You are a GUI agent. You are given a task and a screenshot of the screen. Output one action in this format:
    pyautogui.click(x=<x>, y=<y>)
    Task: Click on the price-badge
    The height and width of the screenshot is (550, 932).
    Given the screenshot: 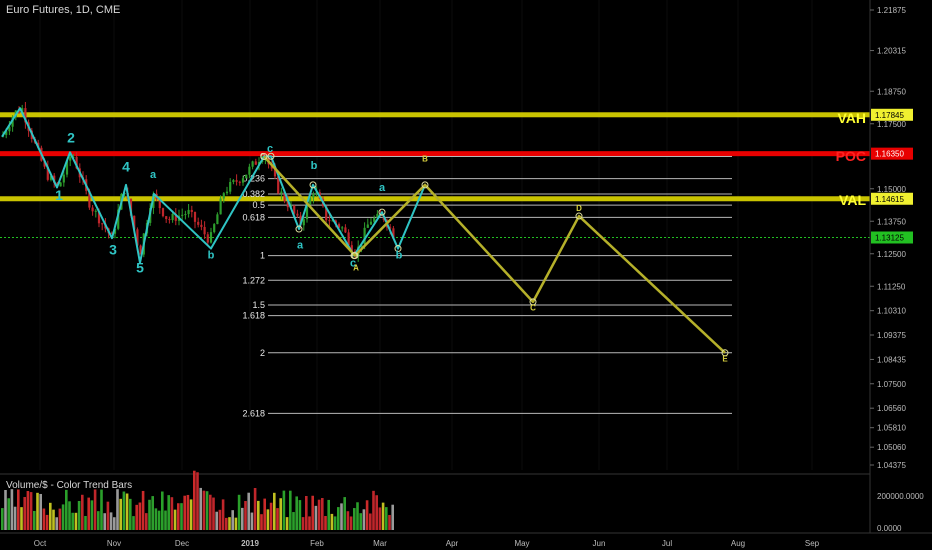 What is the action you would take?
    pyautogui.click(x=892, y=198)
    